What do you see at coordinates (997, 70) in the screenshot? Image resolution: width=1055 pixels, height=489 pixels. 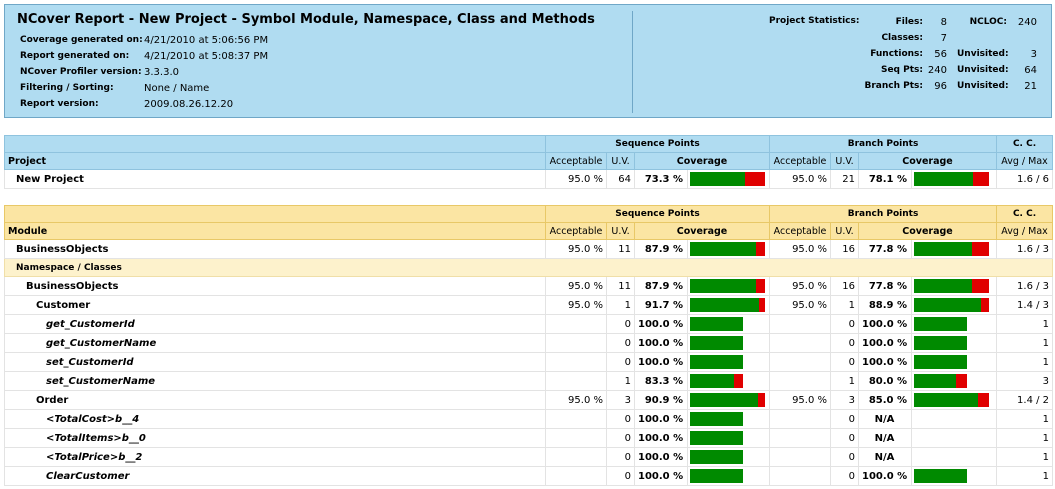 I see `stat-seq-unvisited: Unvisited: 64` at bounding box center [997, 70].